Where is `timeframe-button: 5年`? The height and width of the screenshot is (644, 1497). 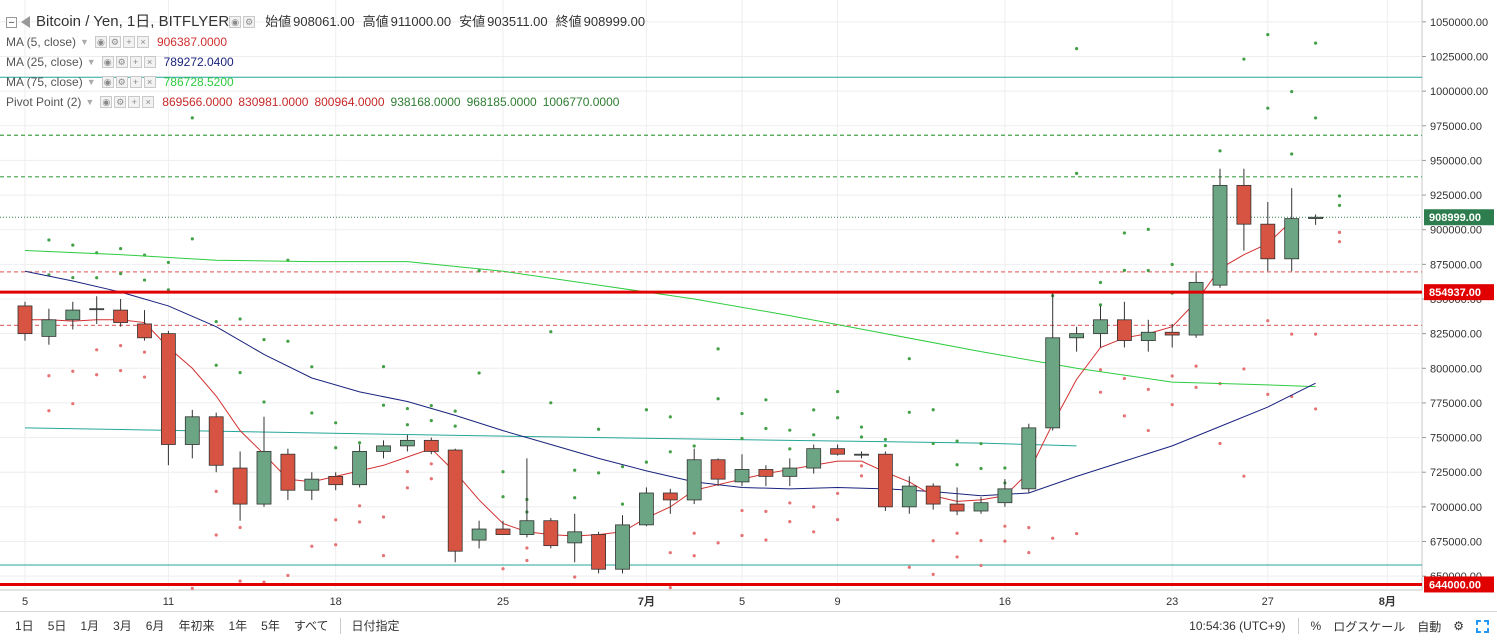
timeframe-button: 5年 is located at coordinates (270, 625).